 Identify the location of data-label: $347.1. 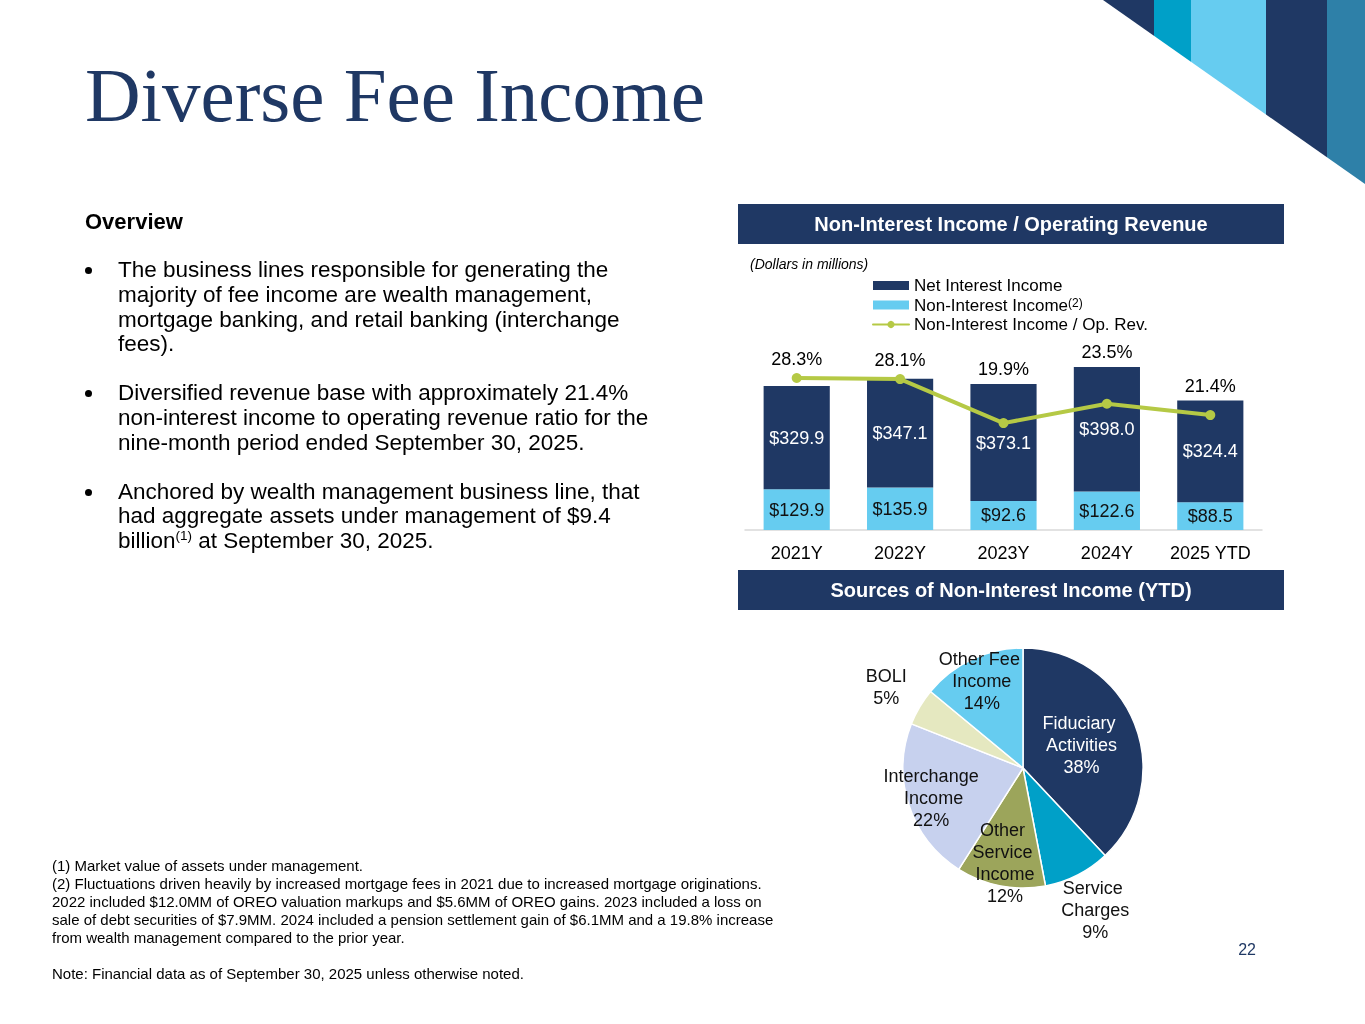
(900, 433).